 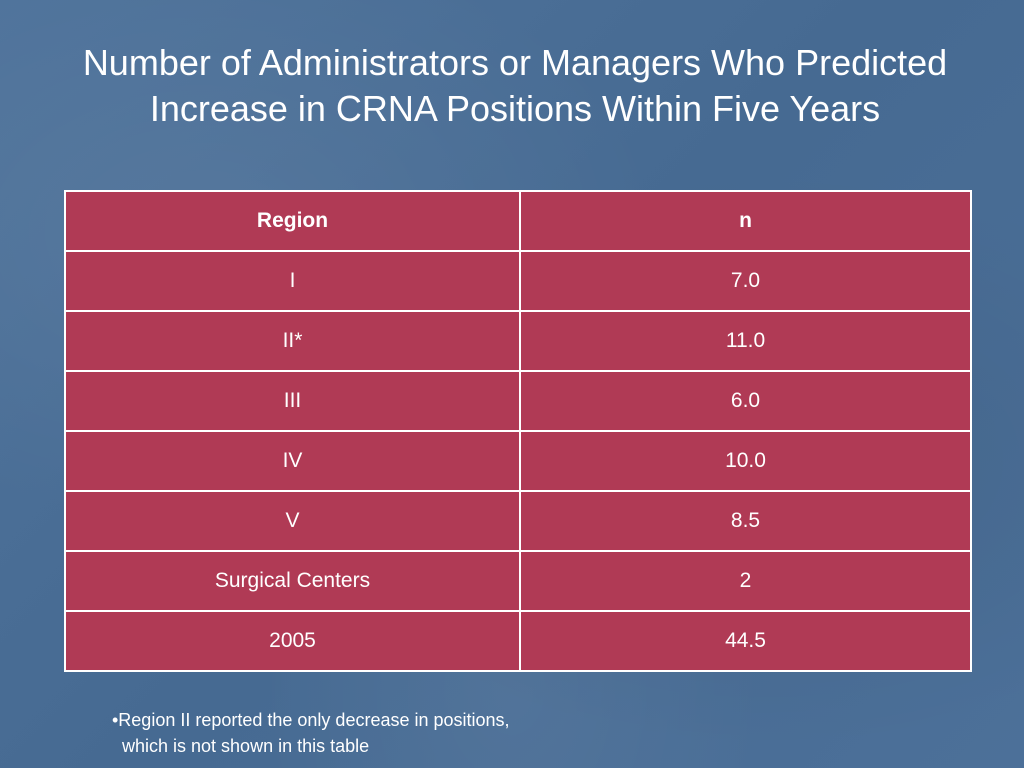 I want to click on table-row: III 6.0, so click(x=518, y=401).